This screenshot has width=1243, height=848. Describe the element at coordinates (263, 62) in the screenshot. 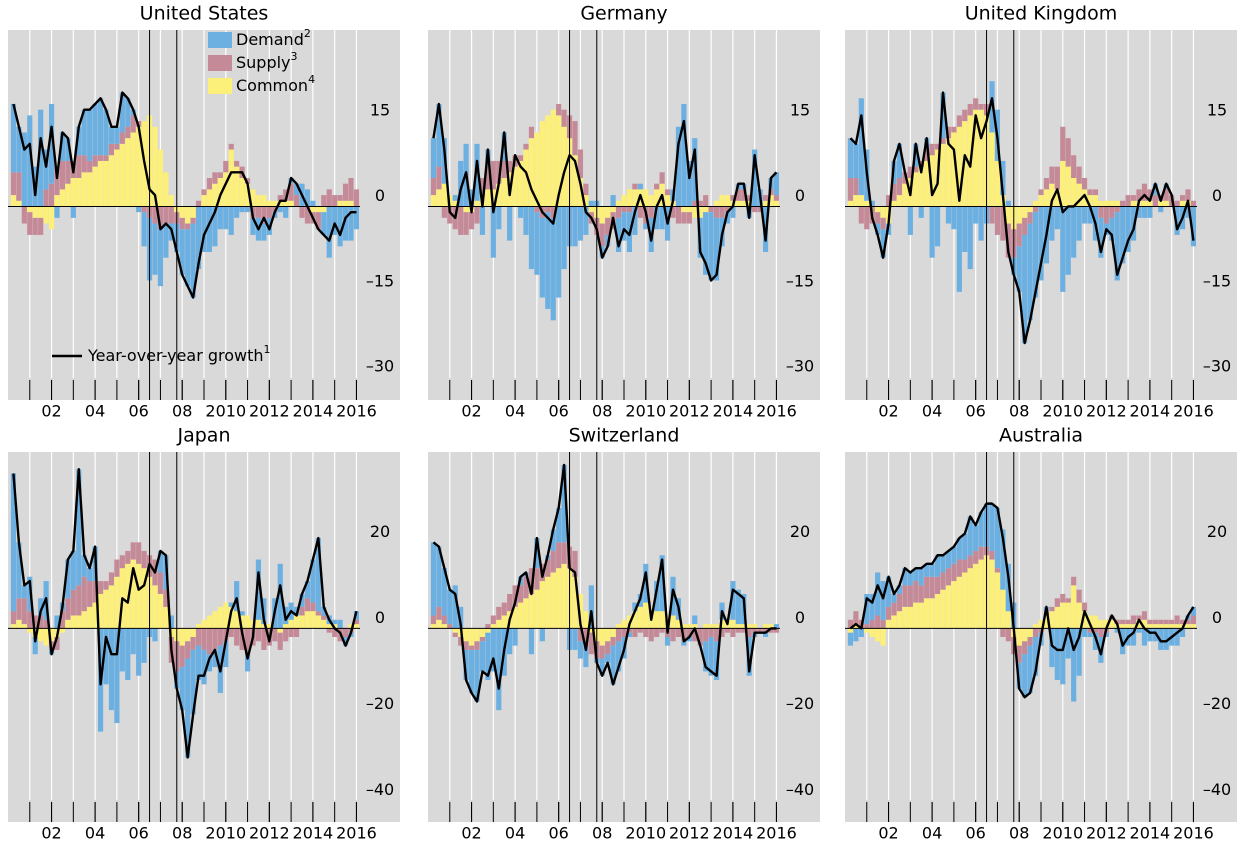

I see `legend-name: Supply` at that location.